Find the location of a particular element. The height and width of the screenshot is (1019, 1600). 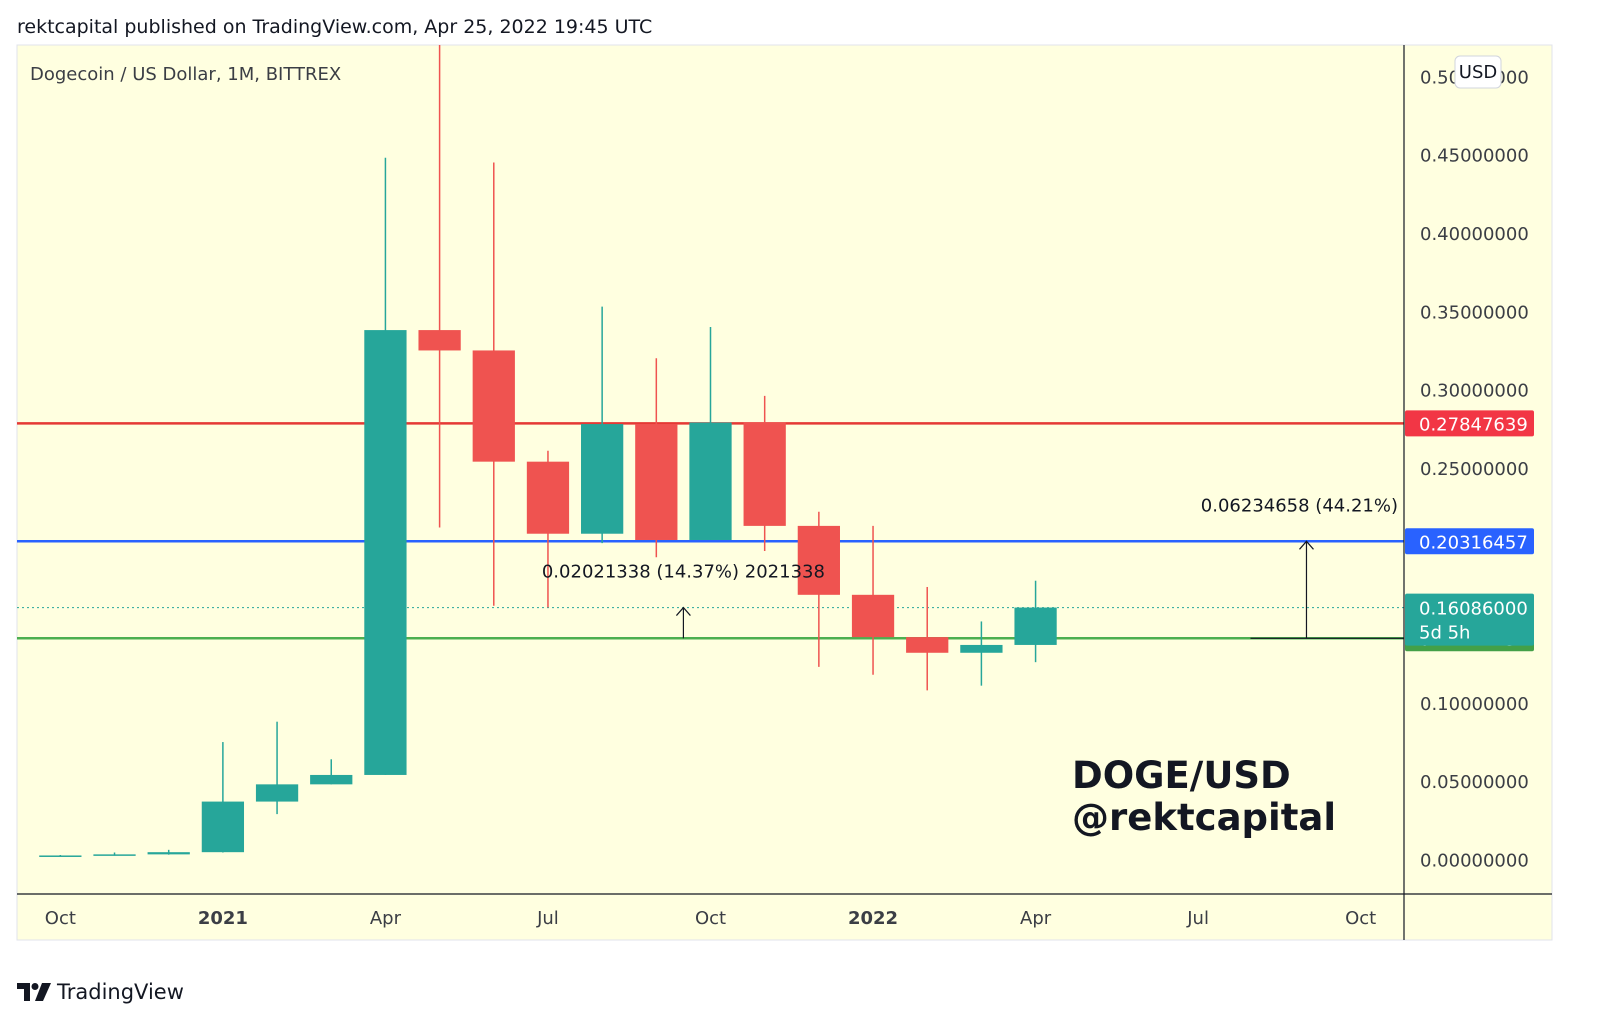

watermark-line-2: @rektcapital is located at coordinates (1204, 817).